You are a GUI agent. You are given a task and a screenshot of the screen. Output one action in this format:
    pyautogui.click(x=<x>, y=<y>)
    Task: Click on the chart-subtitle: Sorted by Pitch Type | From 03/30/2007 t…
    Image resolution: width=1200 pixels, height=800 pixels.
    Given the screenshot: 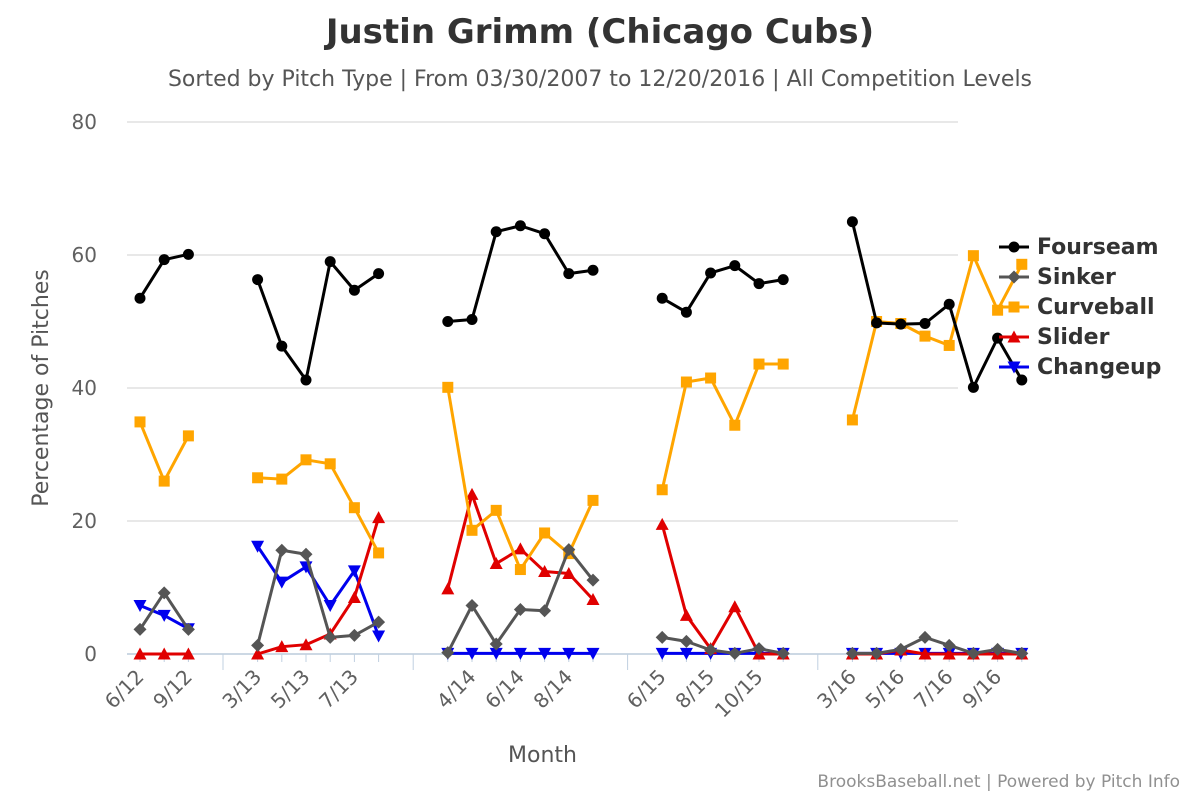 What is the action you would take?
    pyautogui.click(x=600, y=79)
    